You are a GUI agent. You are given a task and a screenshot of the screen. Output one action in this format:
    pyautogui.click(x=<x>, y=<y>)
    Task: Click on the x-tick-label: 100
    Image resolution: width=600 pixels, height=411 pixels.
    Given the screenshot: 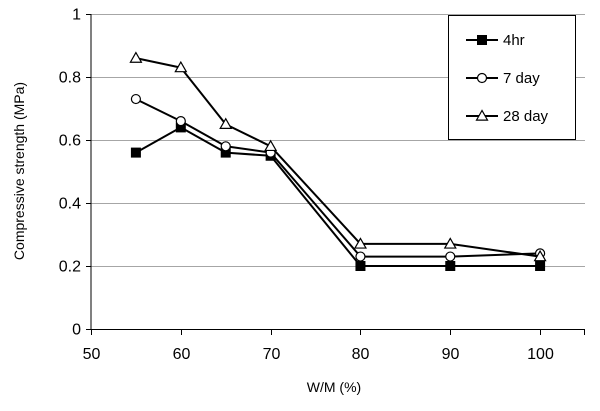 What is the action you would take?
    pyautogui.click(x=540, y=354)
    